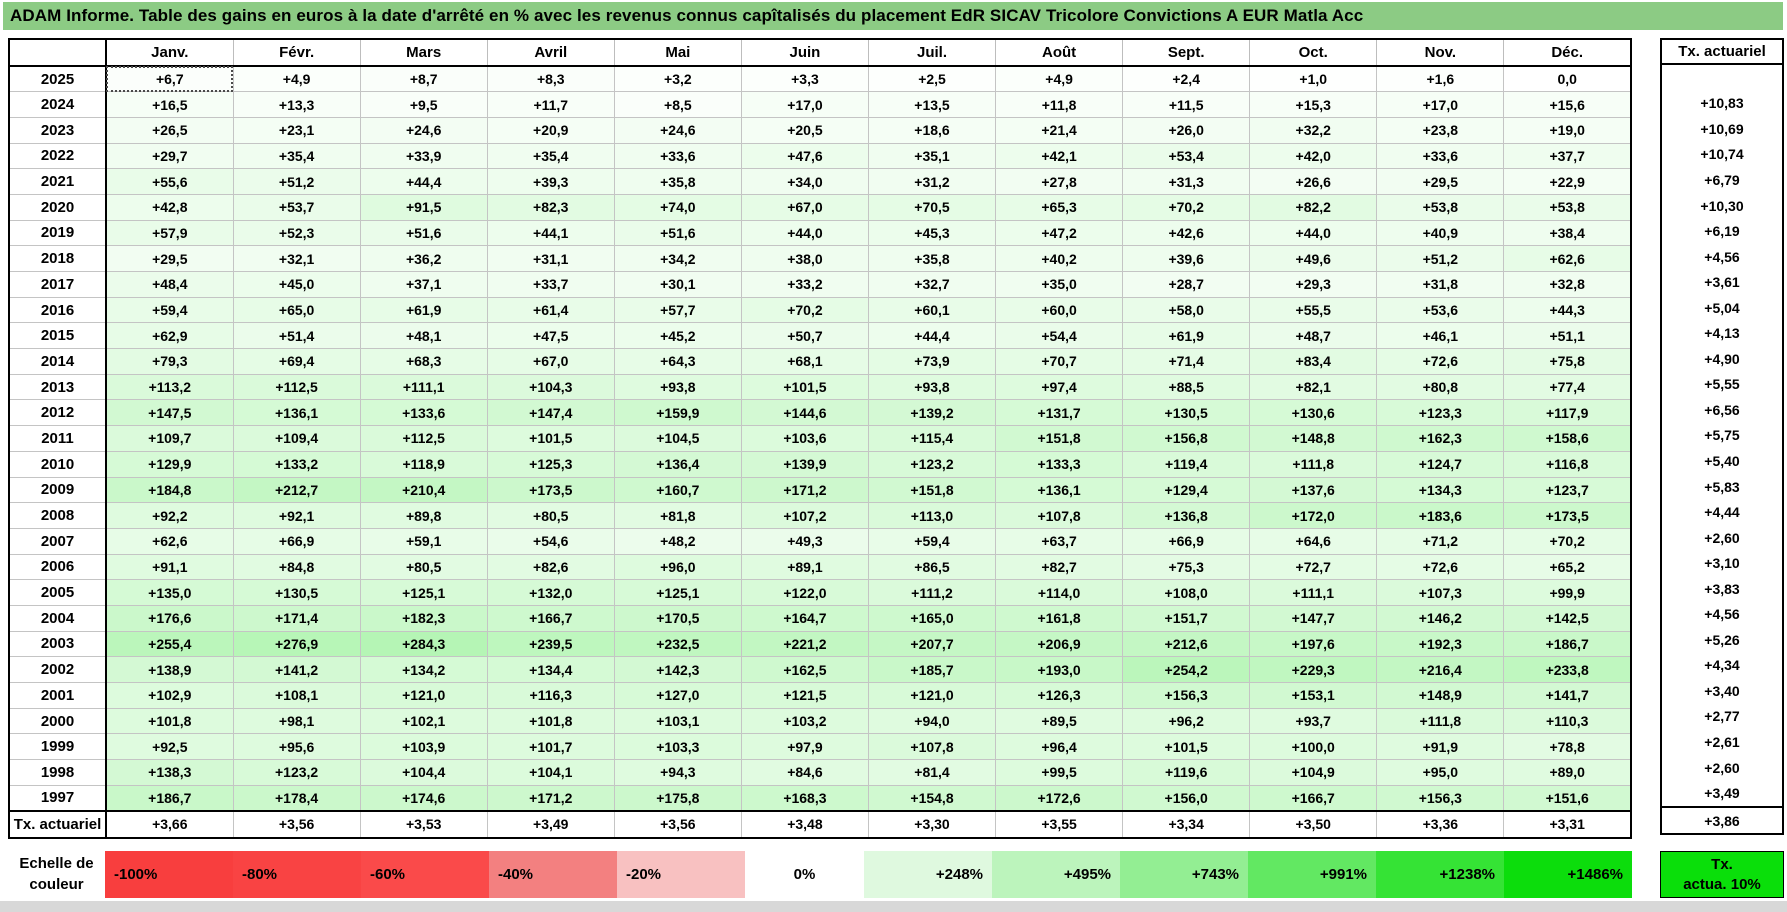 Image resolution: width=1787 pixels, height=912 pixels. I want to click on cell-2016-7: +60,1, so click(932, 310).